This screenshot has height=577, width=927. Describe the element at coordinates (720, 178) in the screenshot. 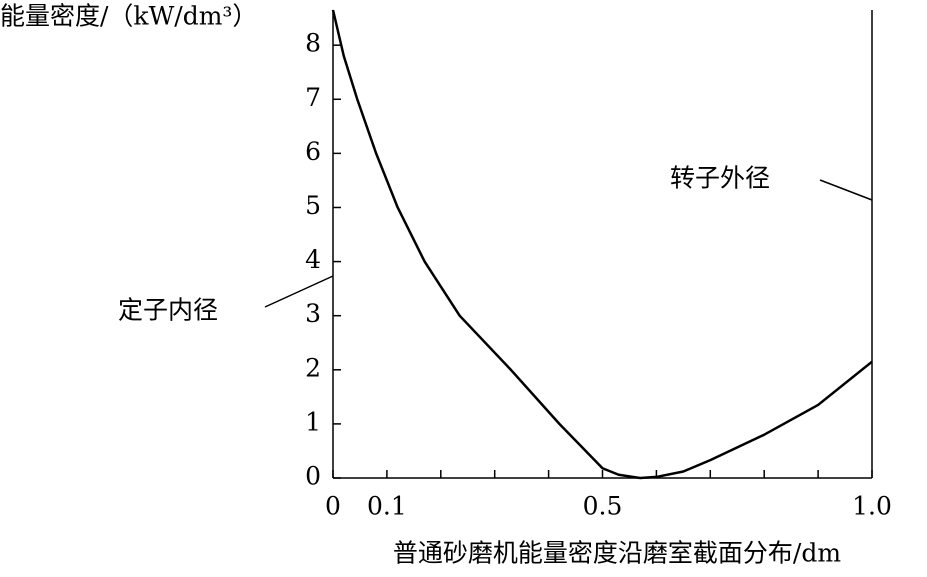

I see `annotation: 转子外径` at that location.